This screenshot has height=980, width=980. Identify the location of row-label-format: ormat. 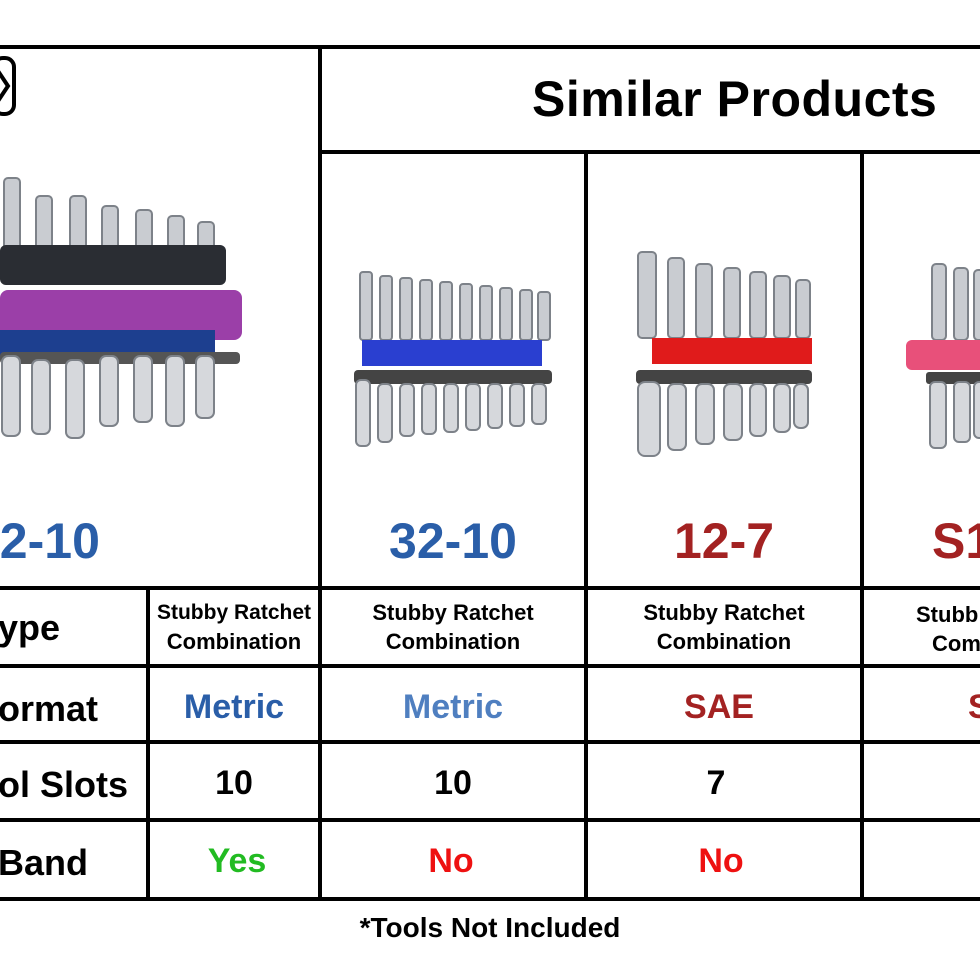
(49, 708).